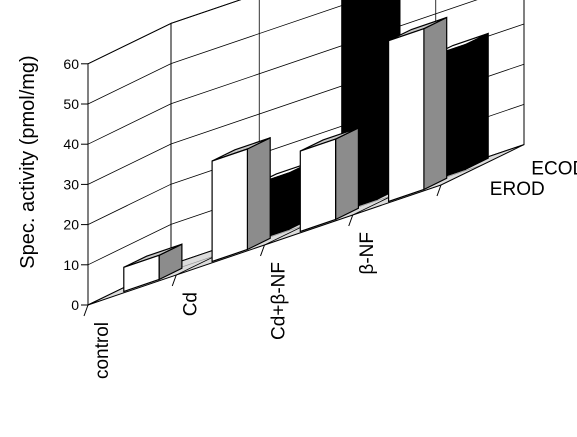  What do you see at coordinates (75, 305) in the screenshot?
I see `y-tick-label: 0` at bounding box center [75, 305].